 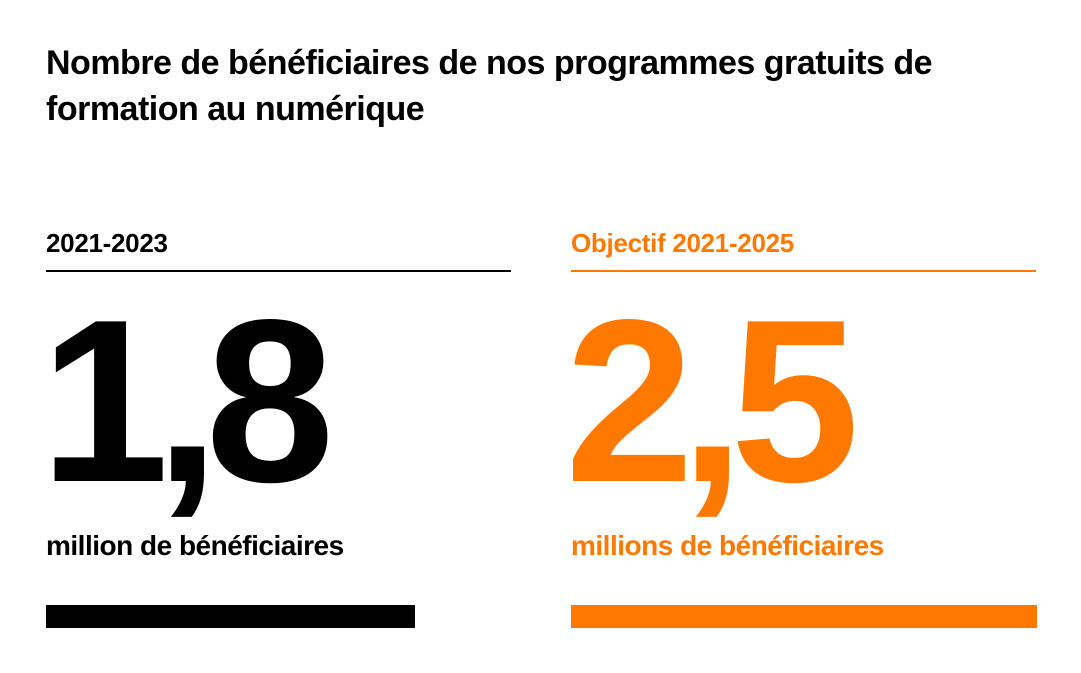 I want to click on unit: million de bénéficiaires, so click(x=195, y=545).